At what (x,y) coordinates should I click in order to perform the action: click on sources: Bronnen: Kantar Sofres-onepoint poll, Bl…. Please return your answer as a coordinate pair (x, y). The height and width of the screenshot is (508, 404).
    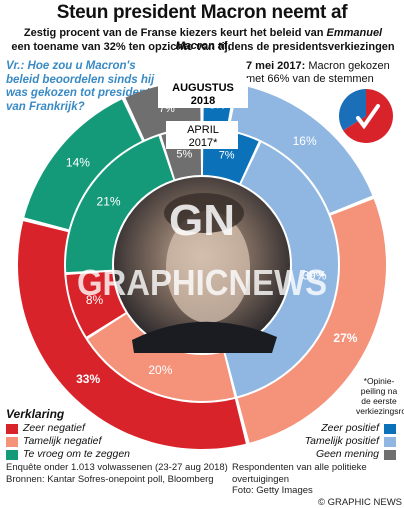
    Looking at the image, I should click on (117, 480).